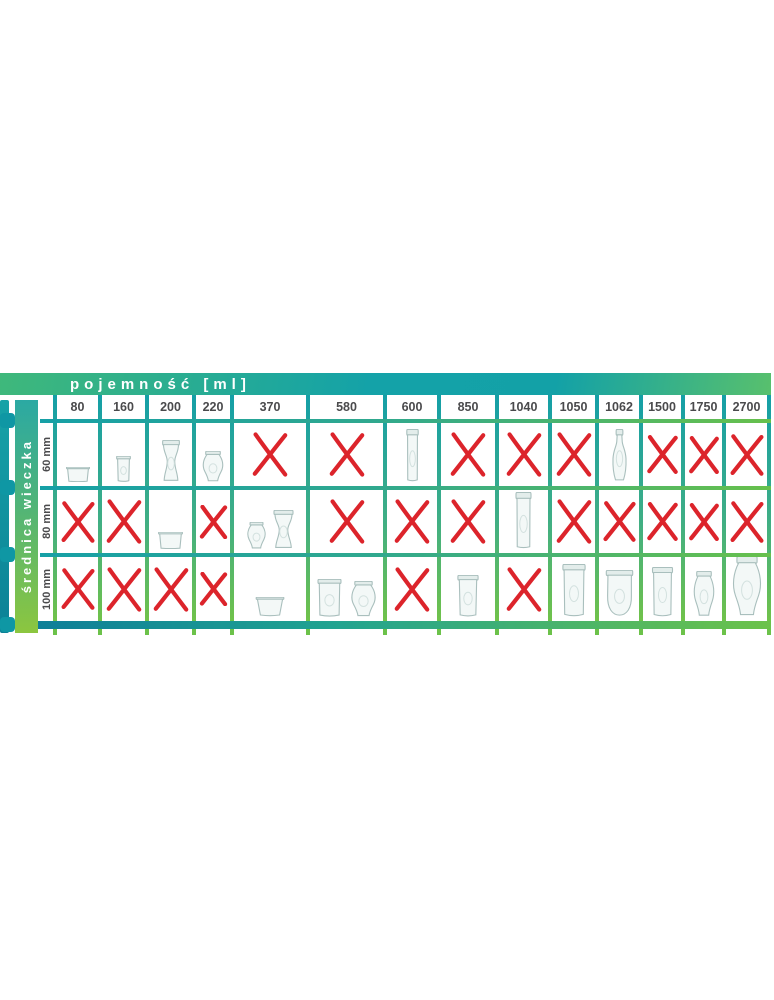 This screenshot has width=774, height=1000. Describe the element at coordinates (213, 407) in the screenshot. I see `capacity-column-header: 220` at that location.